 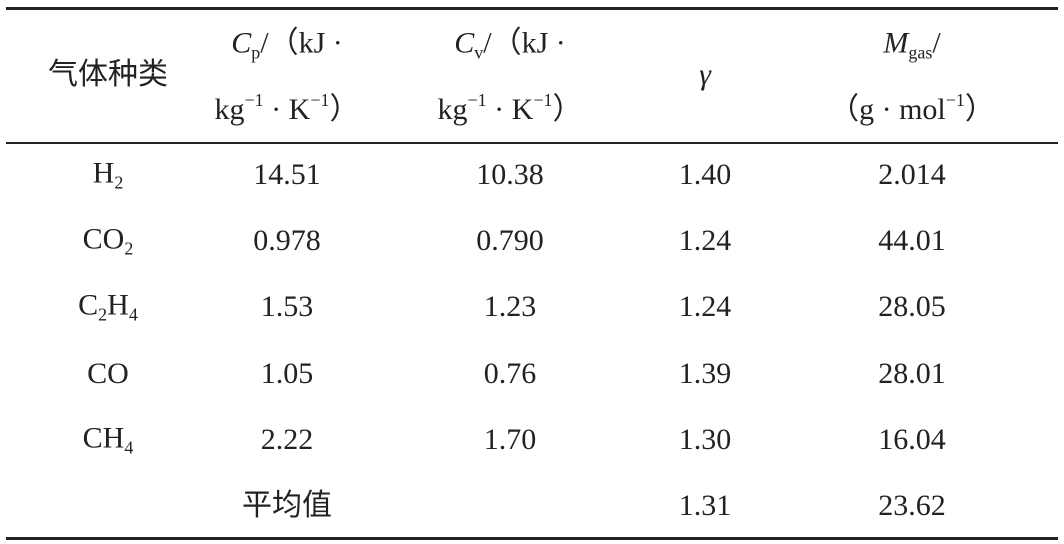 I want to click on header-cell: γ, so click(x=705, y=75).